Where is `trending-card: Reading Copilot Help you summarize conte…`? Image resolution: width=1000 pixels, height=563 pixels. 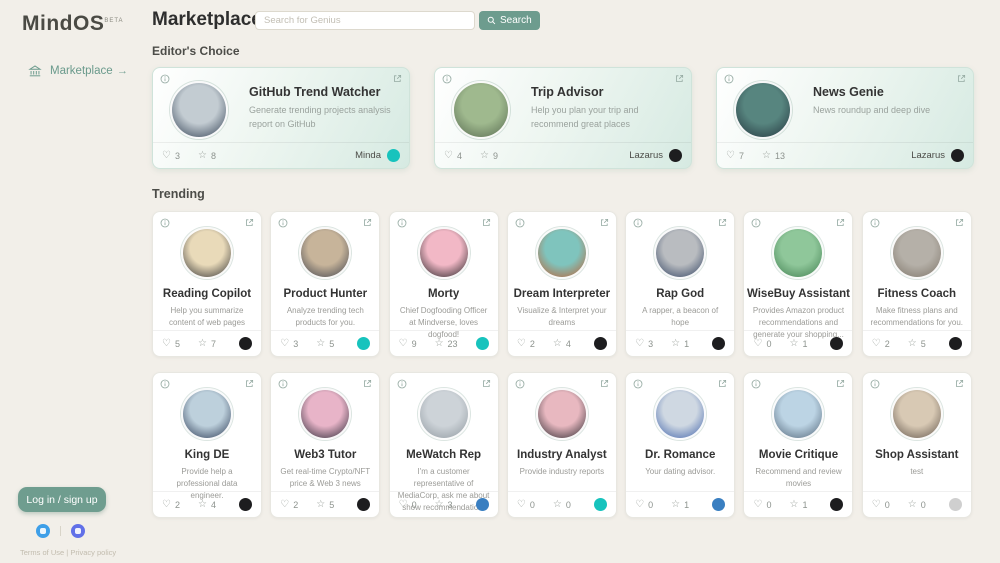 trending-card: Reading Copilot Help you summarize conte… is located at coordinates (207, 284).